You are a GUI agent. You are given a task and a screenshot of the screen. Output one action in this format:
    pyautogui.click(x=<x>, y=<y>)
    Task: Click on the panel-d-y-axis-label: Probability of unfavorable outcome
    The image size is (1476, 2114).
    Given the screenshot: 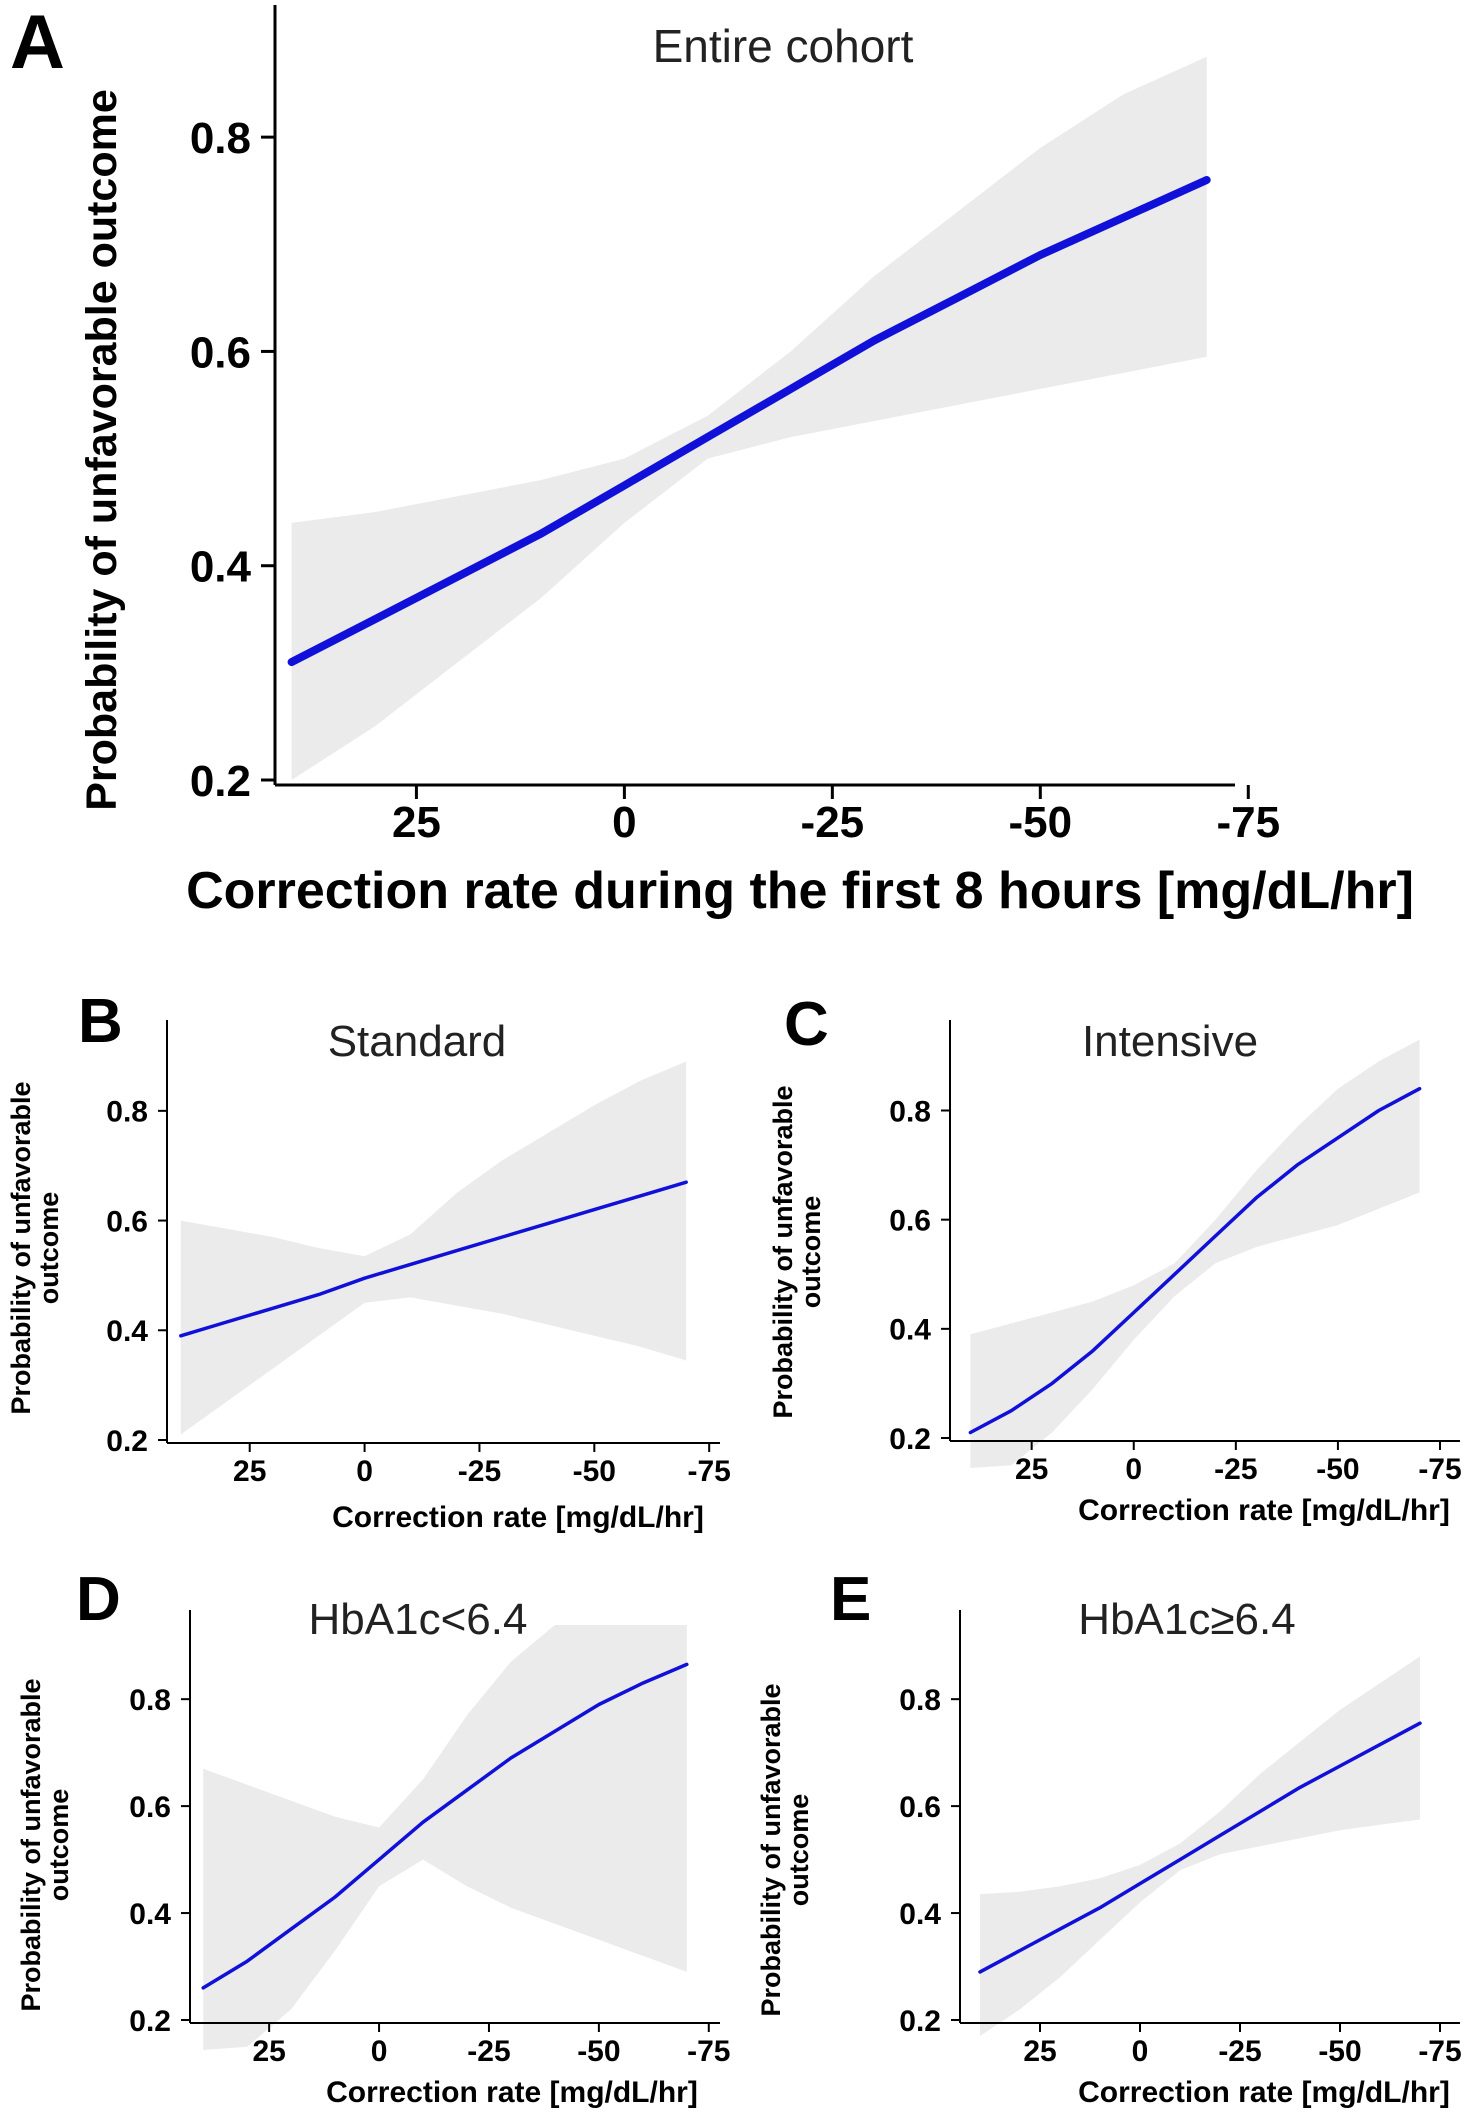 What is the action you would take?
    pyautogui.click(x=45, y=1844)
    